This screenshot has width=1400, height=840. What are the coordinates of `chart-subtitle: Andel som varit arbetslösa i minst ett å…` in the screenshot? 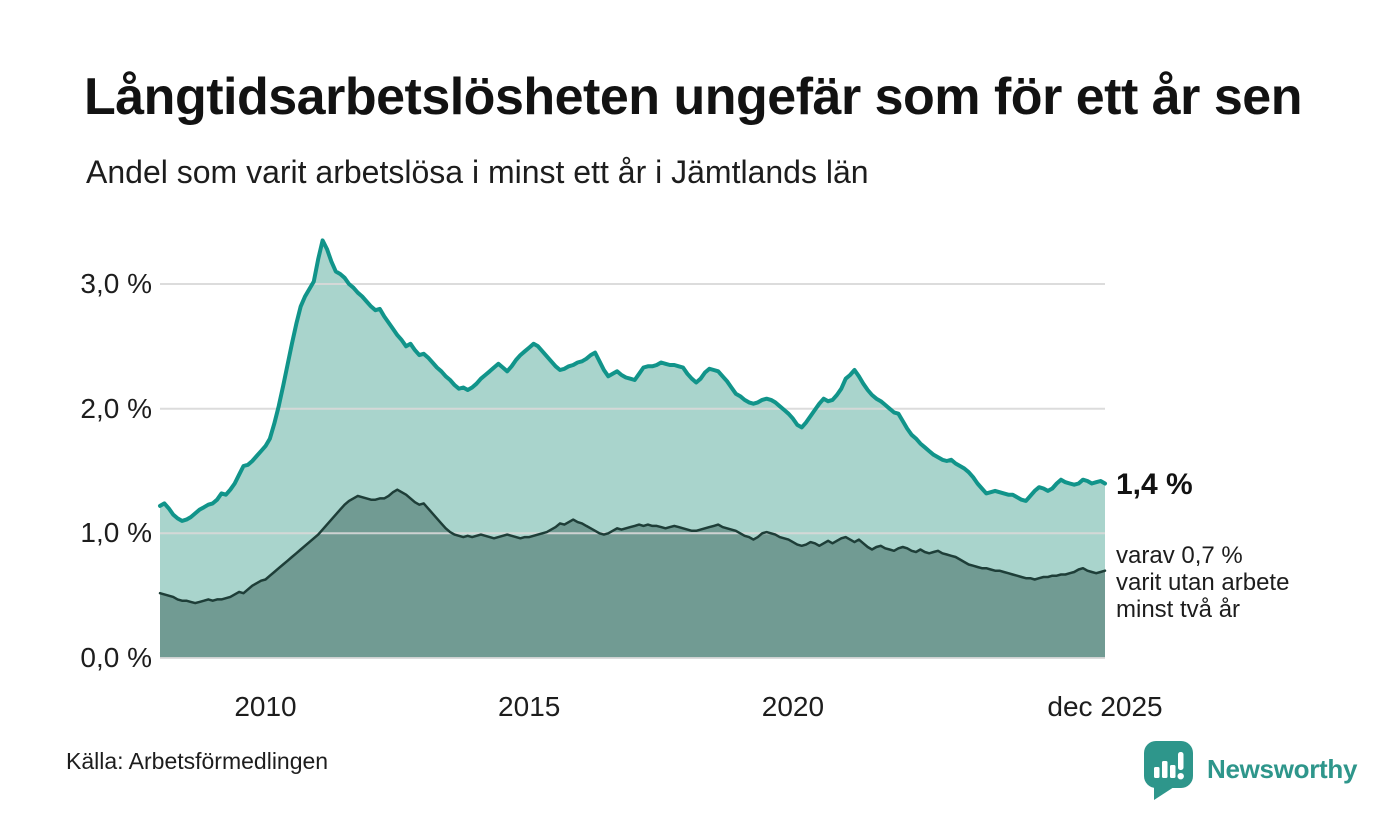 It's located at (477, 172).